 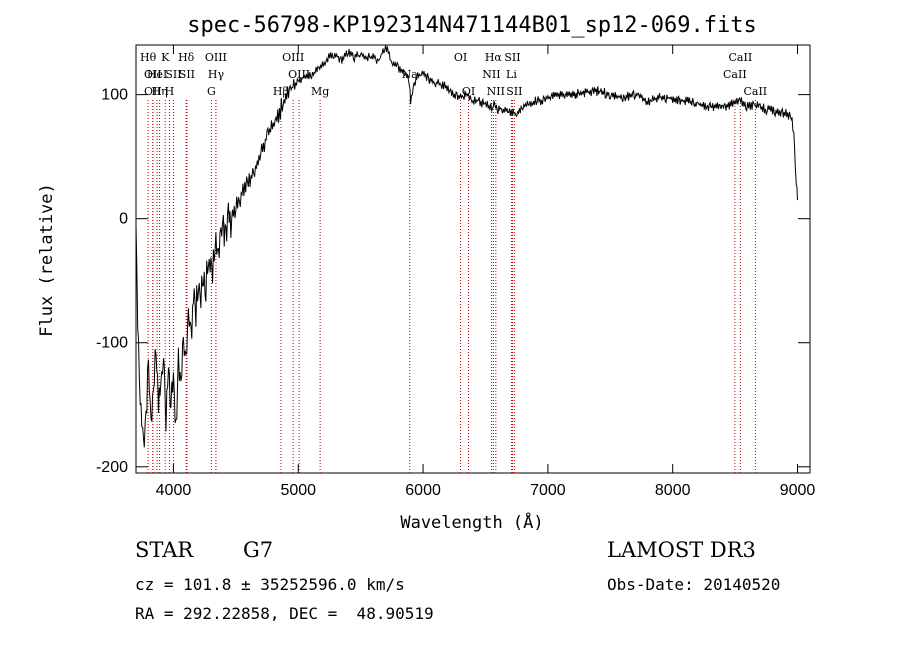 I want to click on line-marker-label: Na, so click(x=410, y=74).